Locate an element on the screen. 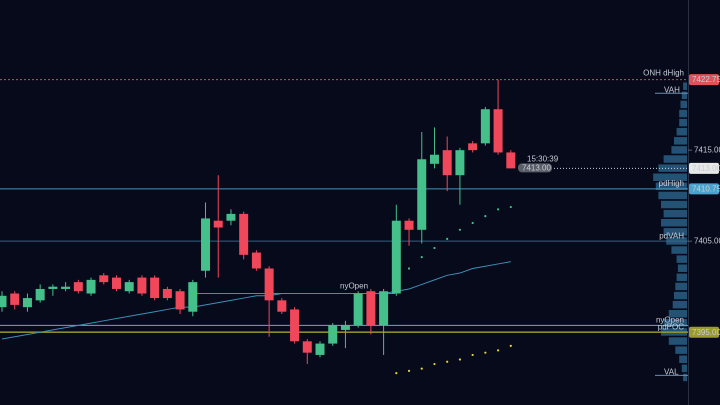 This screenshot has height=405, width=720. level-name: pdPOC is located at coordinates (671, 326).